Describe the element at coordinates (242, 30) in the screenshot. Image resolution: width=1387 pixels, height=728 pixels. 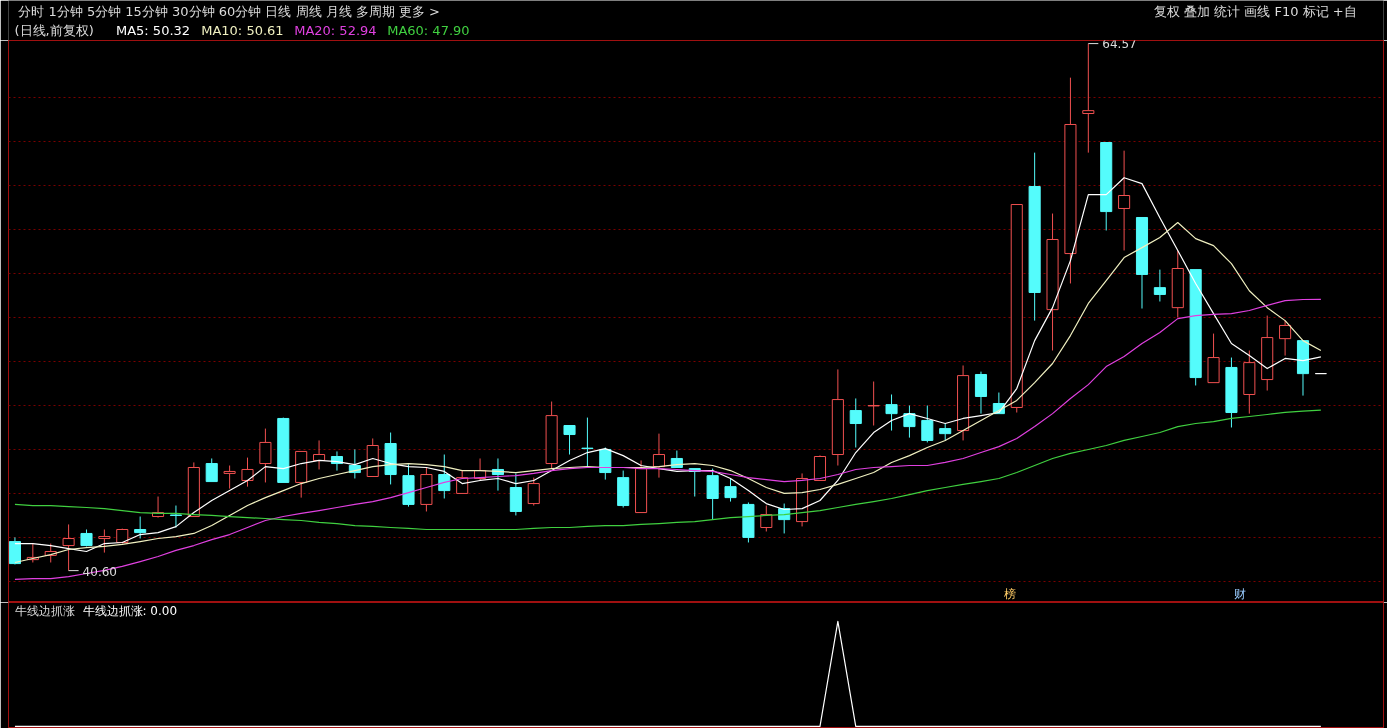
I see `text: MA10: 50.61` at that location.